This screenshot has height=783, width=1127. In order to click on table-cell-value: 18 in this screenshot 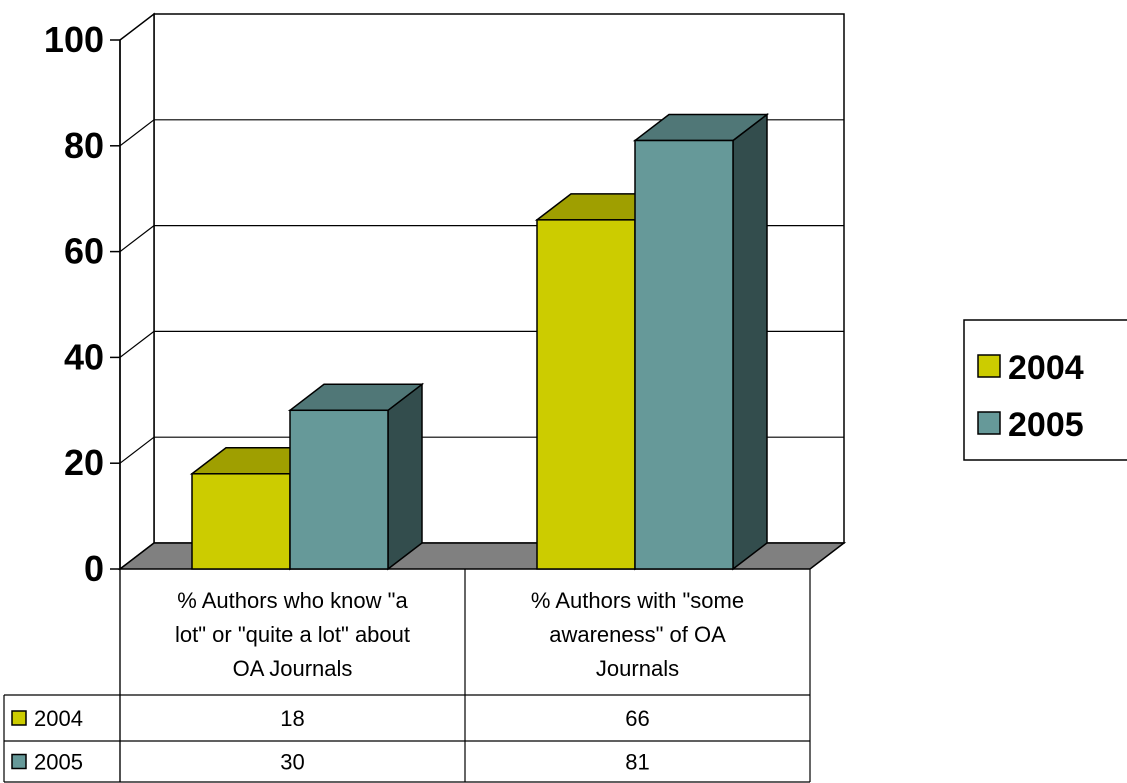, I will do `click(292, 718)`.